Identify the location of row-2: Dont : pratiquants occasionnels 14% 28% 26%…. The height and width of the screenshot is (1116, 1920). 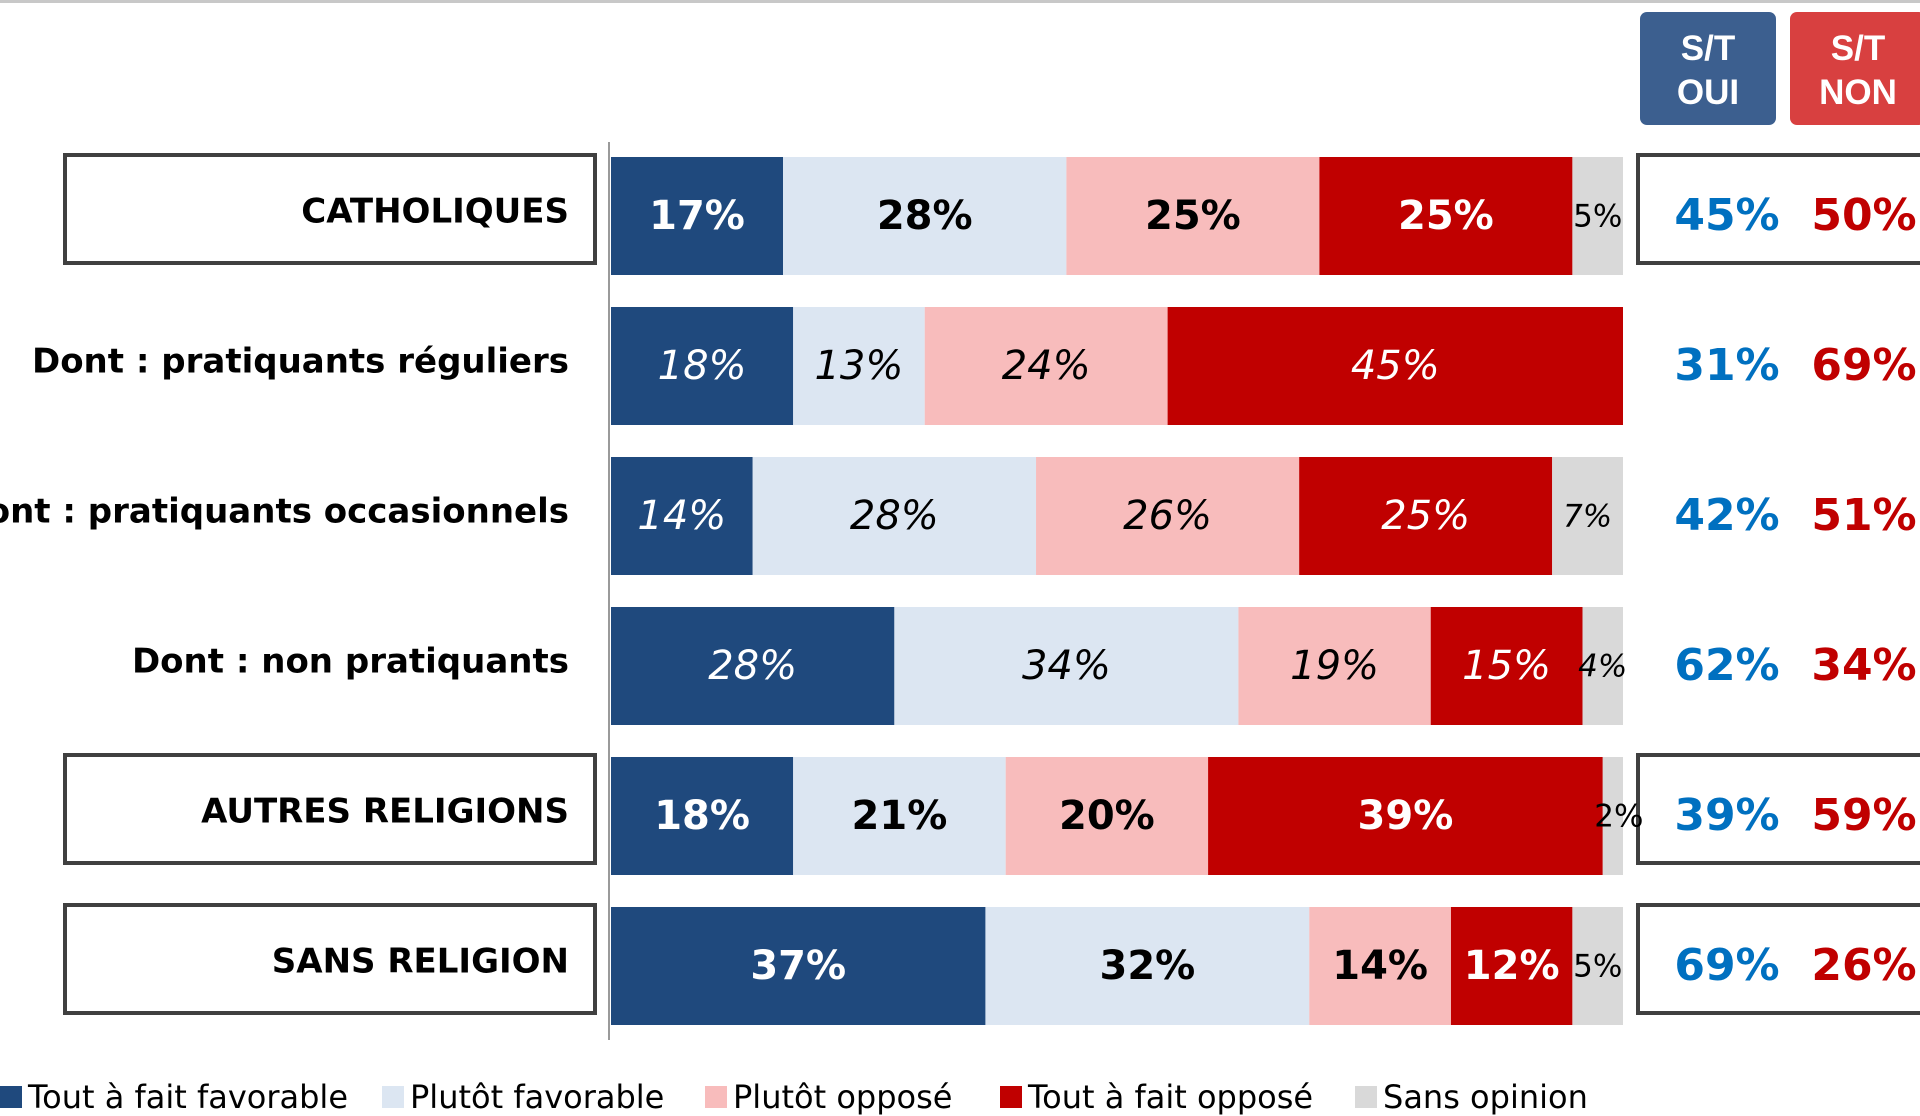
(958, 516).